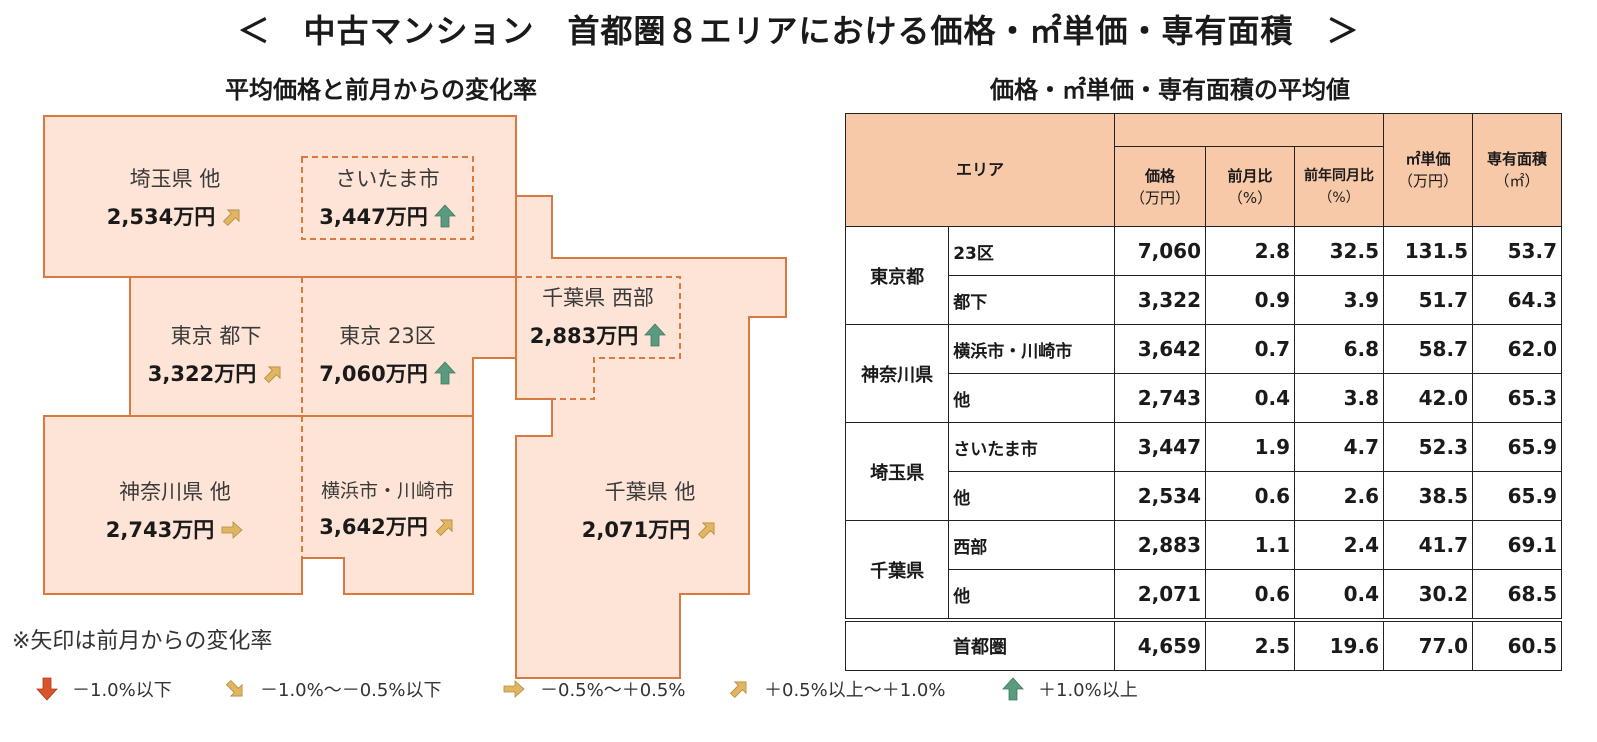  Describe the element at coordinates (216, 336) in the screenshot. I see `region-name-tokyo-toka: 東京 都下` at that location.